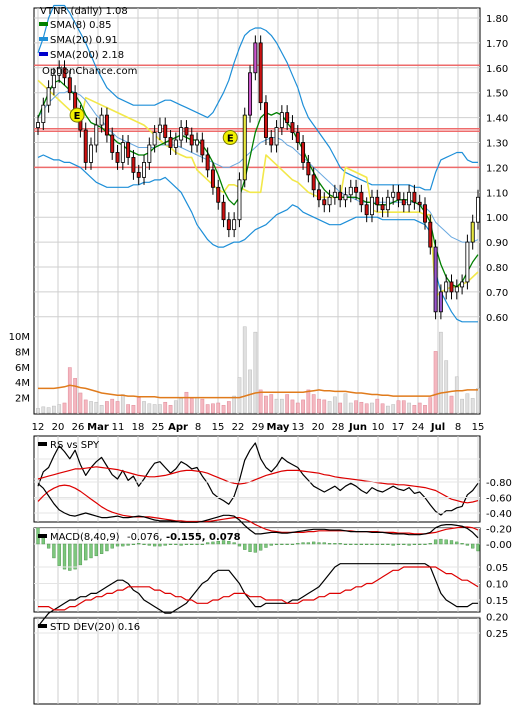 Image resolution: width=526 pixels, height=706 pixels. I want to click on stddev-title: STD DEV(20) 0.16, so click(95, 627).